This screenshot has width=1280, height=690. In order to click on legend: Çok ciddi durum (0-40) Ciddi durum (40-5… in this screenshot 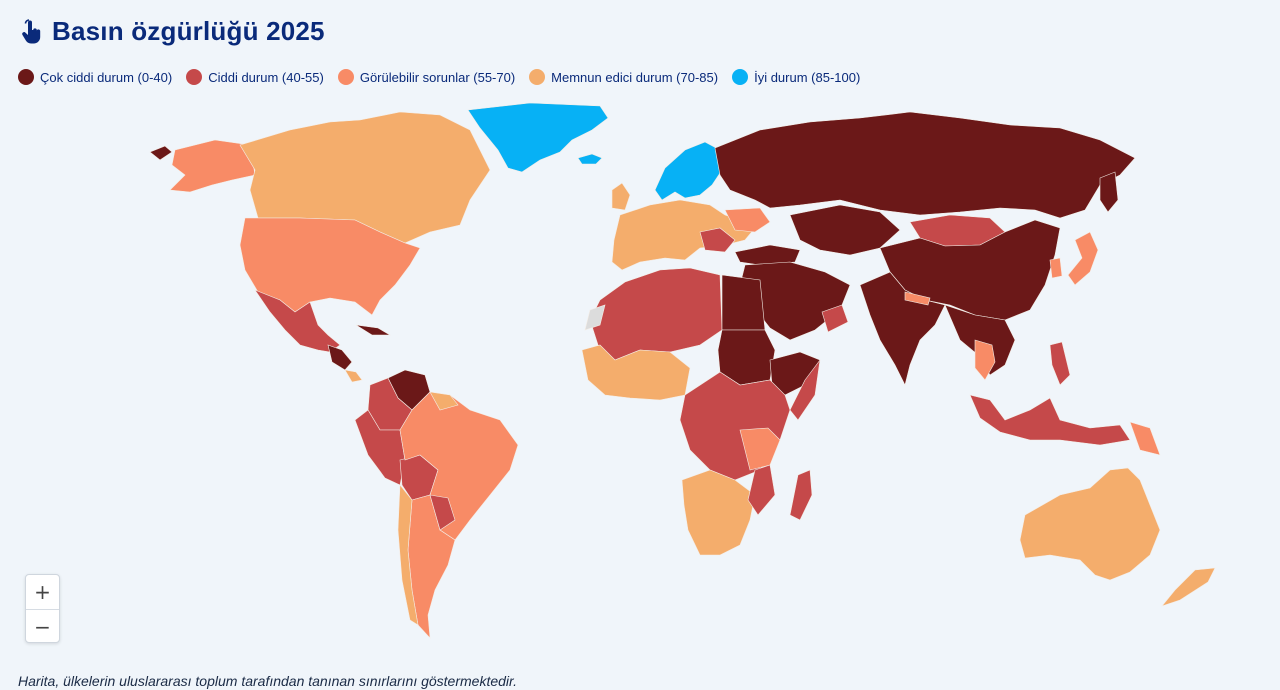, I will do `click(439, 77)`.